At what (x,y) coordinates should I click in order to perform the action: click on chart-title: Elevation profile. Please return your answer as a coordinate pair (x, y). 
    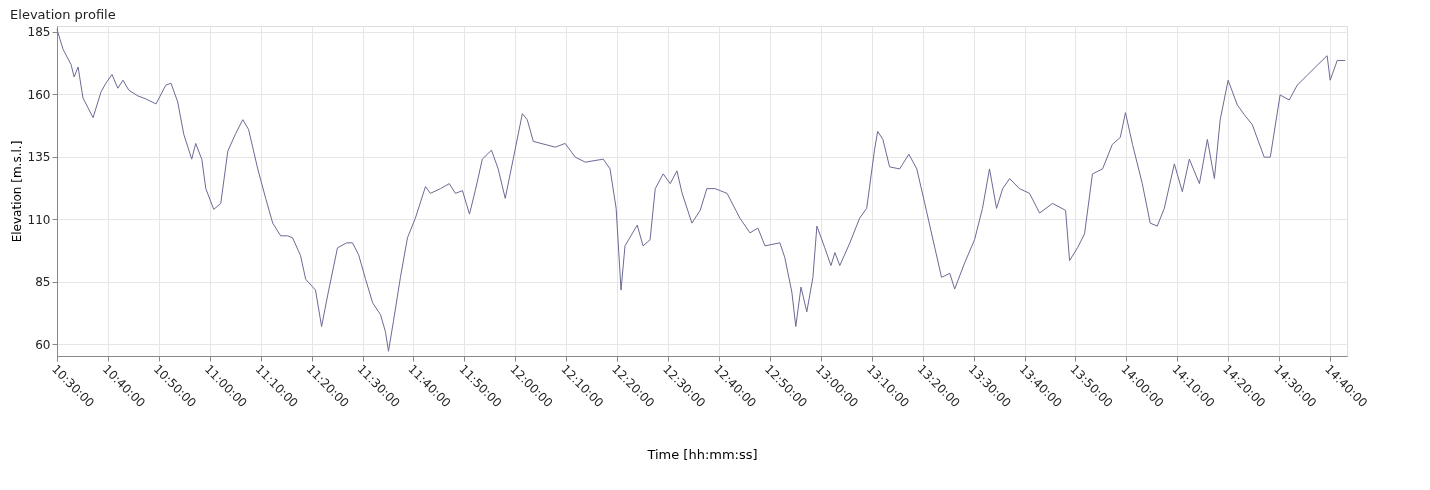
    Looking at the image, I should click on (63, 14).